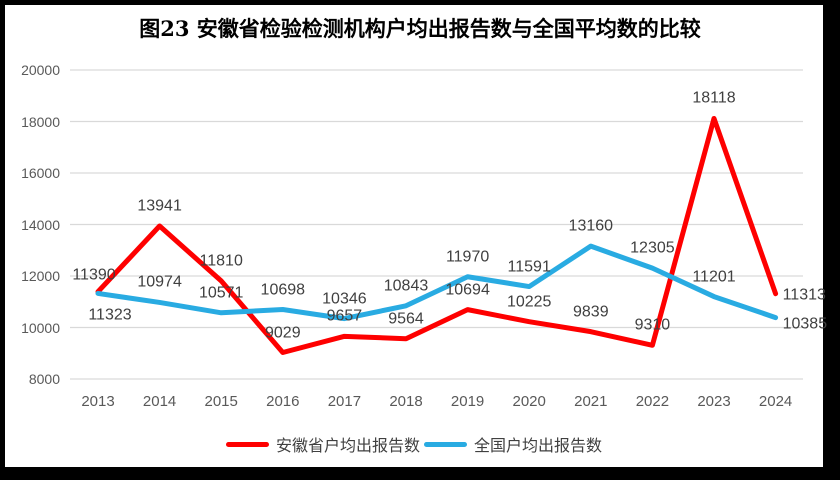  What do you see at coordinates (591, 312) in the screenshot?
I see `data-label: 9839` at bounding box center [591, 312].